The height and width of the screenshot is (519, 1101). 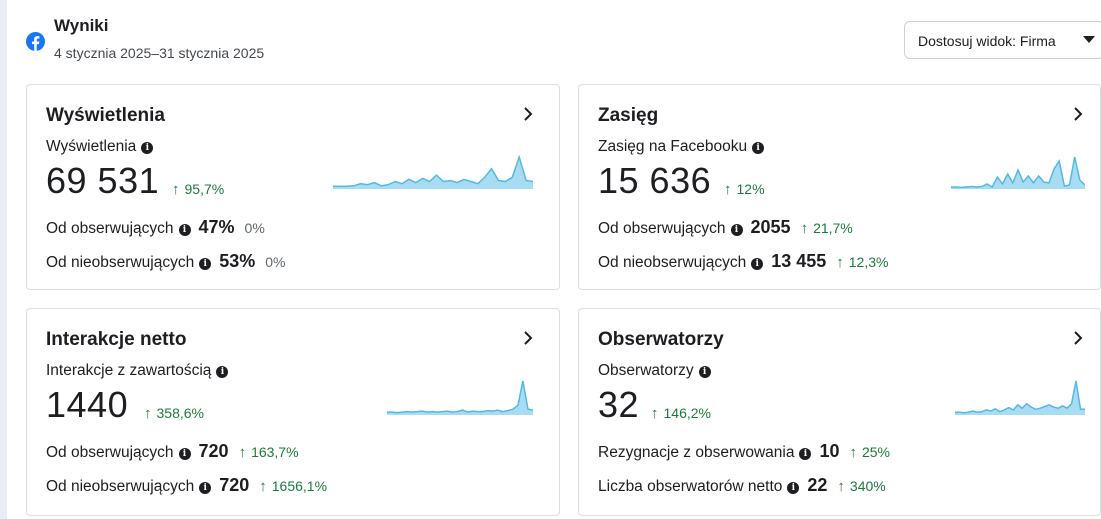 What do you see at coordinates (159, 53) in the screenshot?
I see `date-range: 4 stycznia 2025–31 stycznia 2025` at bounding box center [159, 53].